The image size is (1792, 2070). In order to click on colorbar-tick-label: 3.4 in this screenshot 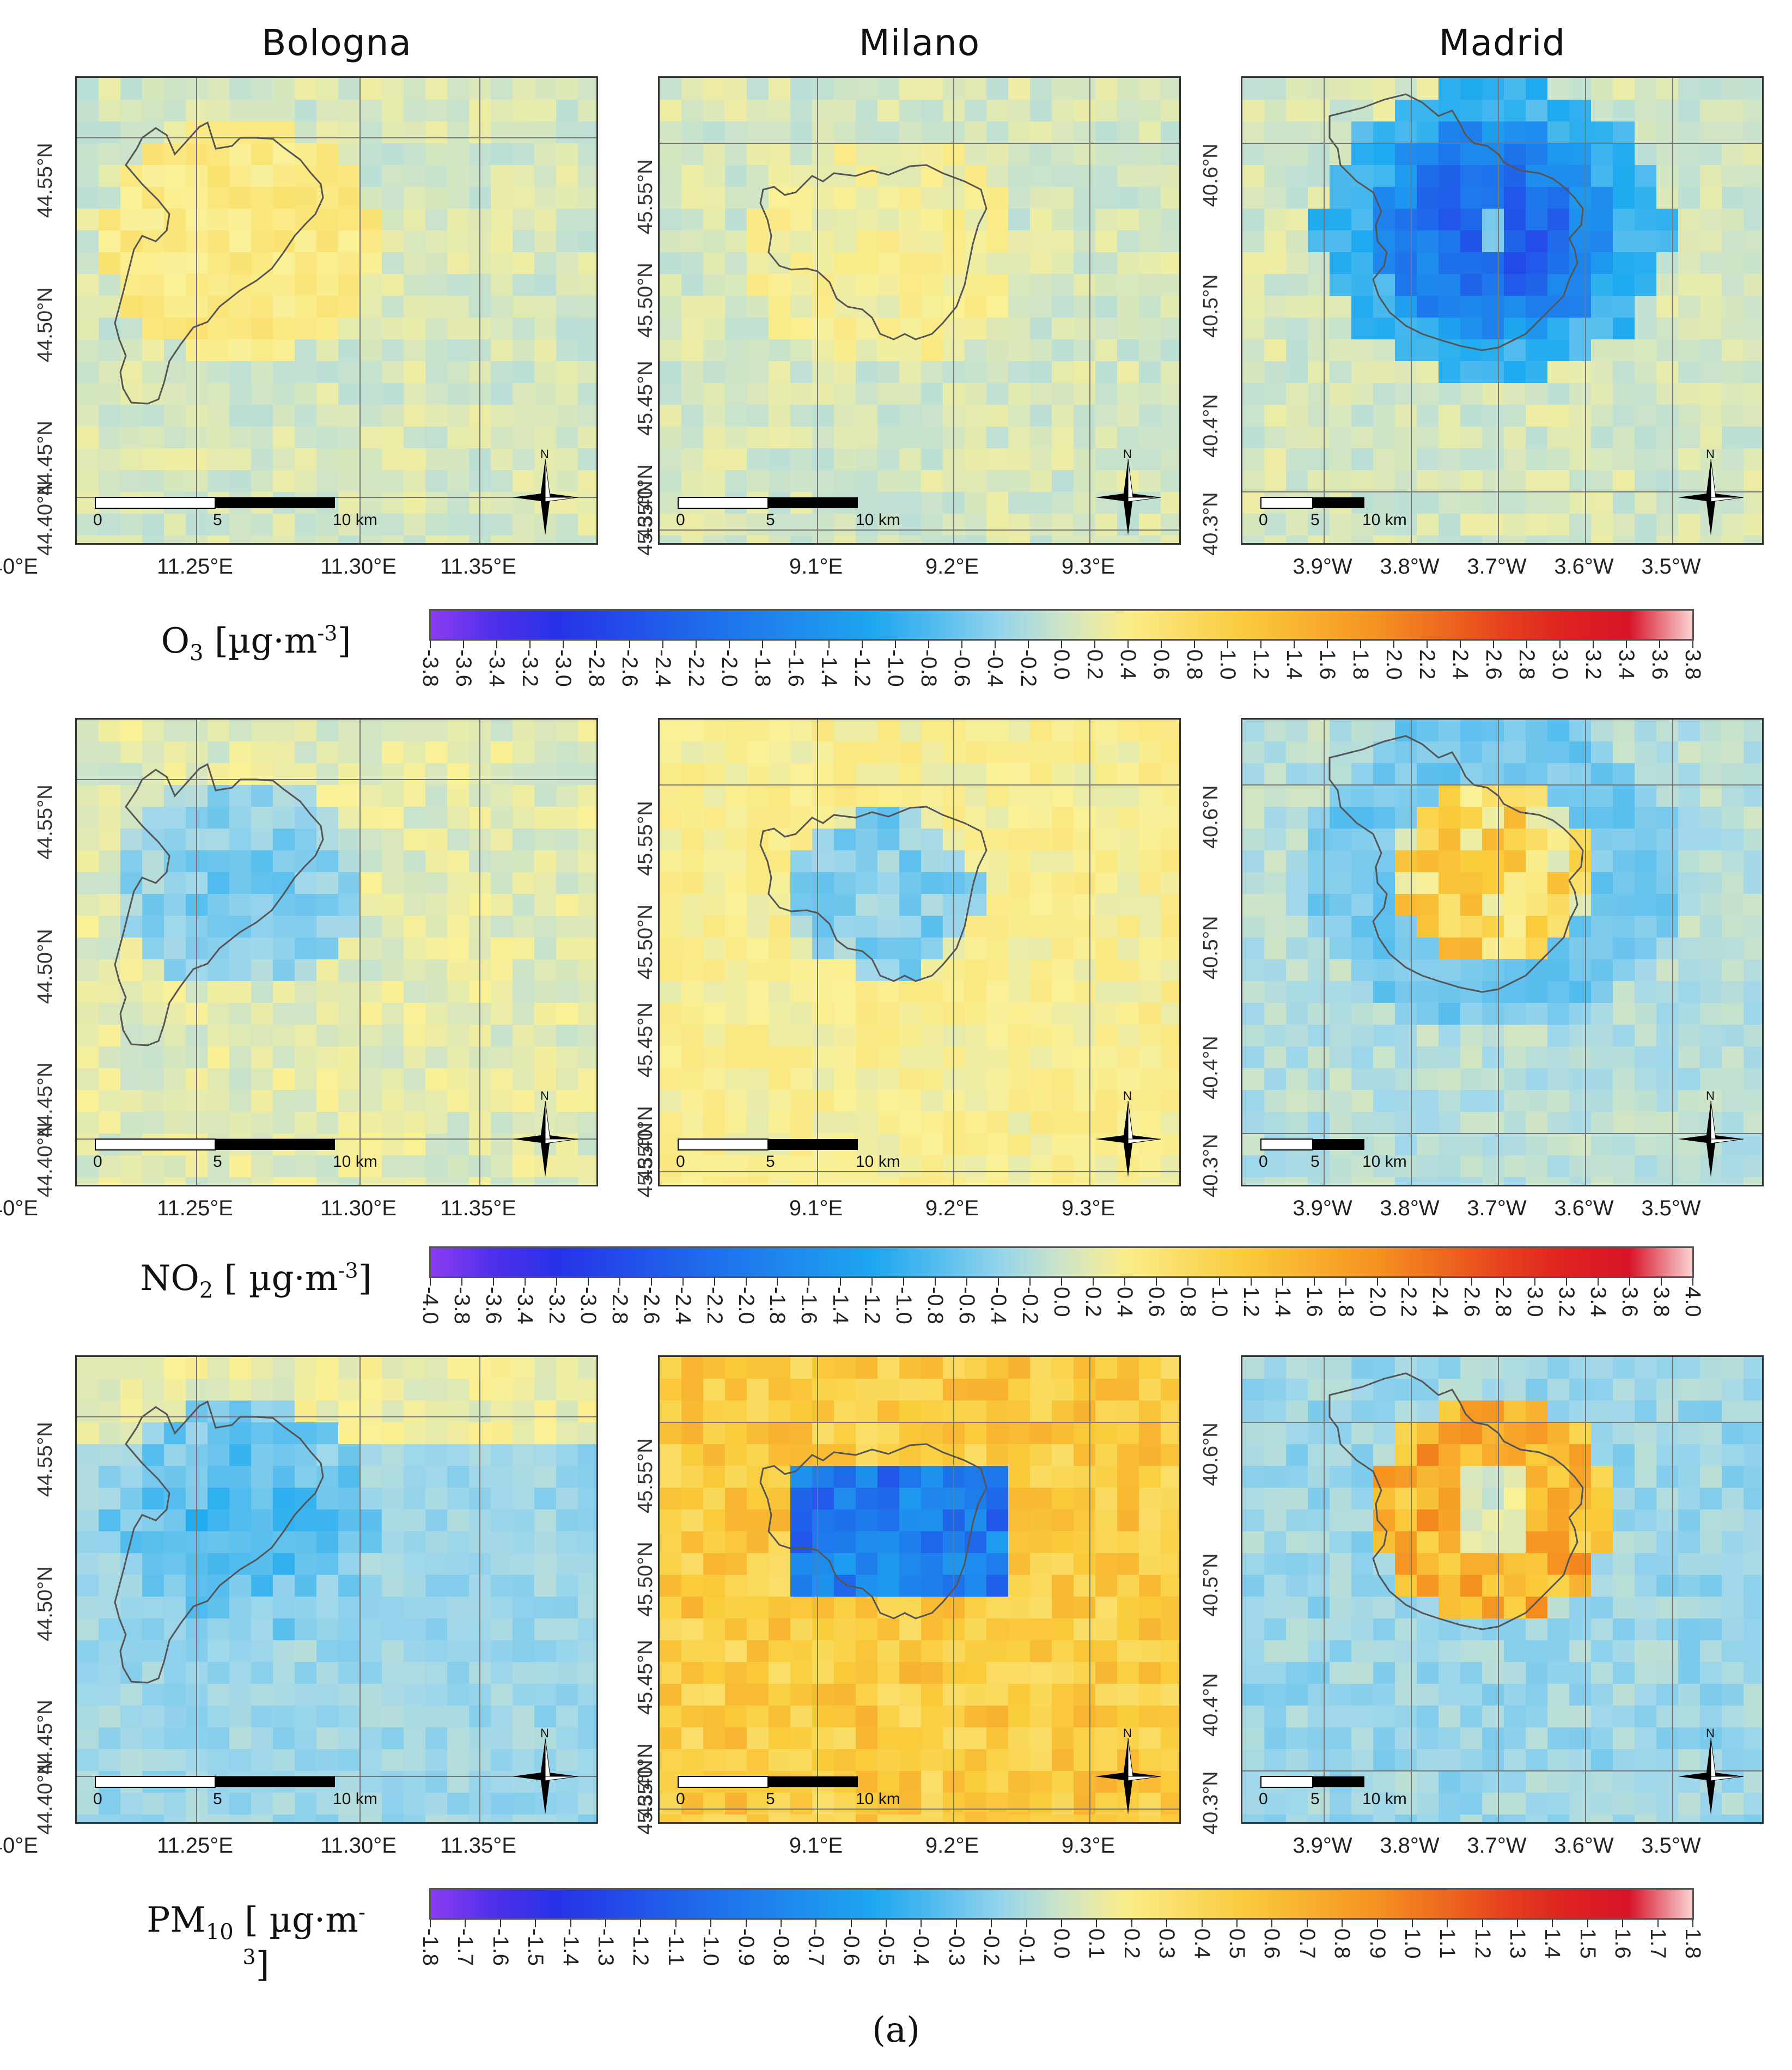, I will do `click(1598, 1302)`.